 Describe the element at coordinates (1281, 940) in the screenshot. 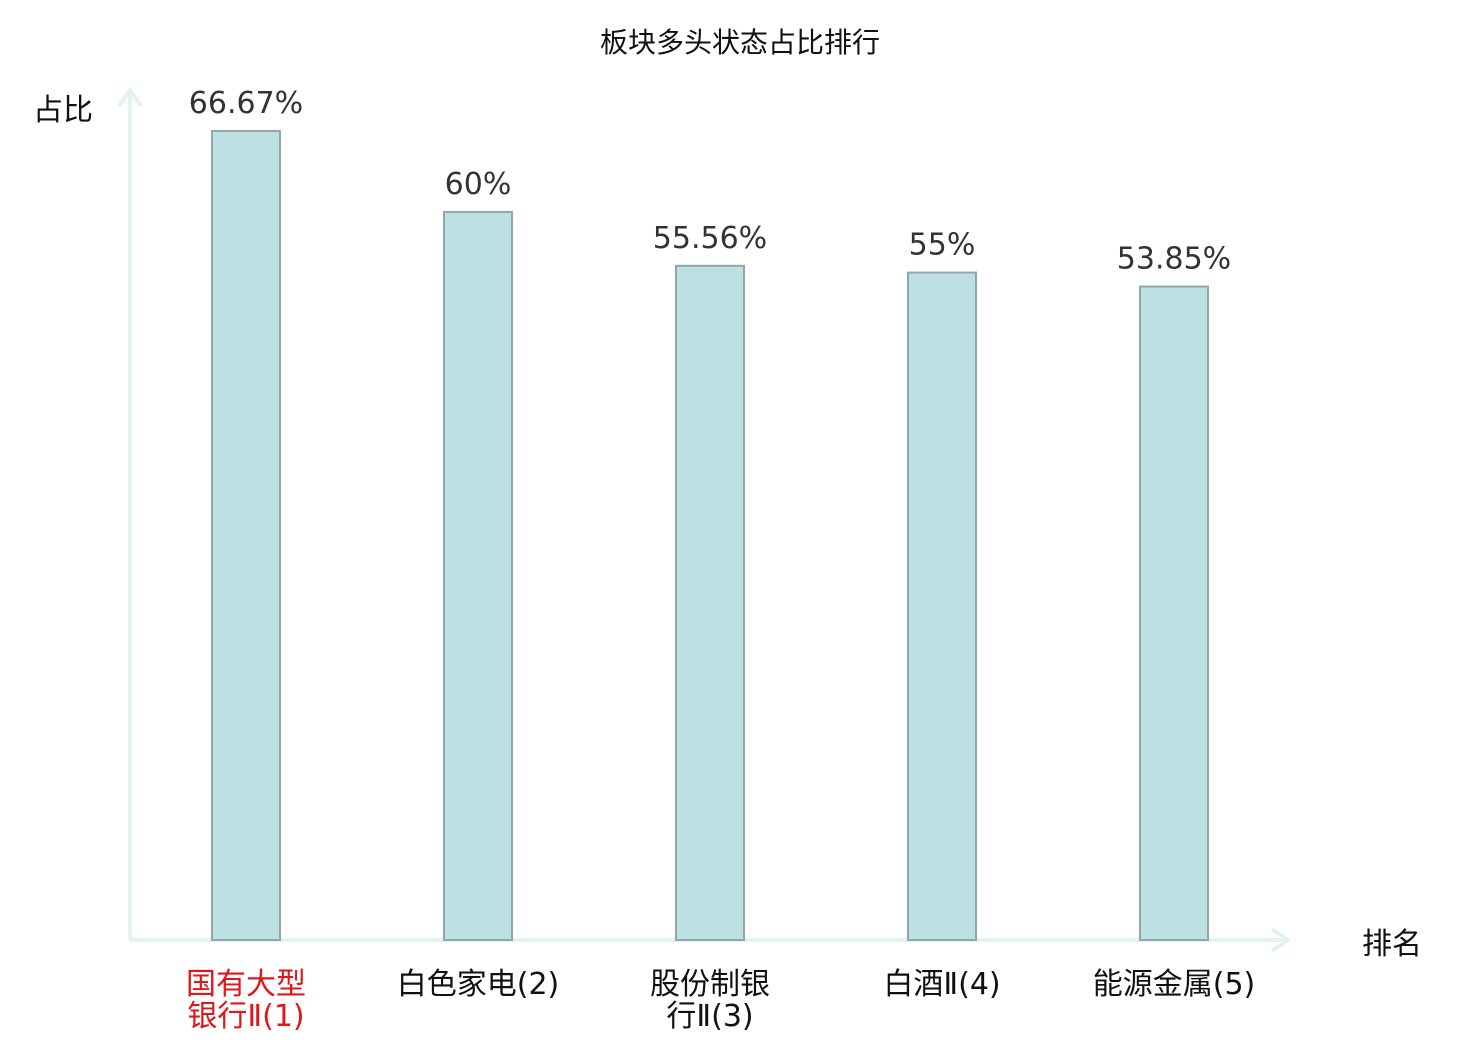

I see `x-axis-arrow` at that location.